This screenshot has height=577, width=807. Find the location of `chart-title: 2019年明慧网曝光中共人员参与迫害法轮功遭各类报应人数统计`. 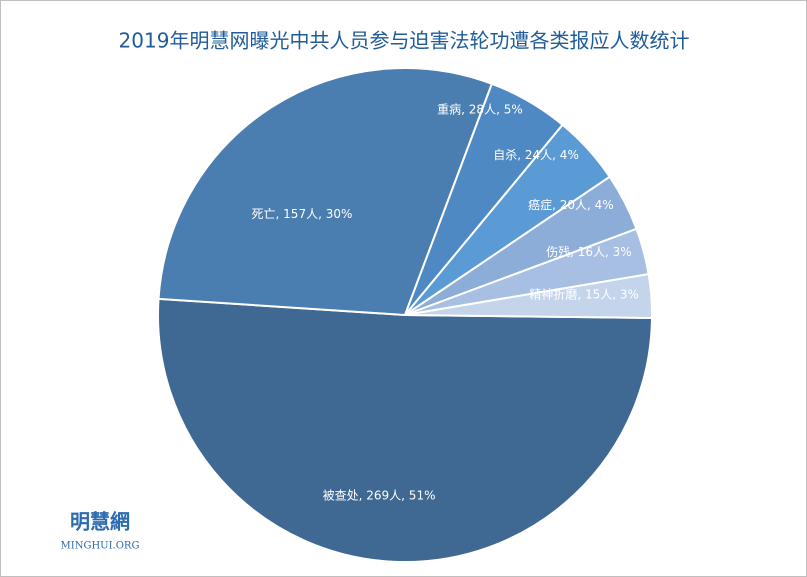

chart-title: 2019年明慧网曝光中共人员参与迫害法轮功遭各类报应人数统计 is located at coordinates (404, 41).